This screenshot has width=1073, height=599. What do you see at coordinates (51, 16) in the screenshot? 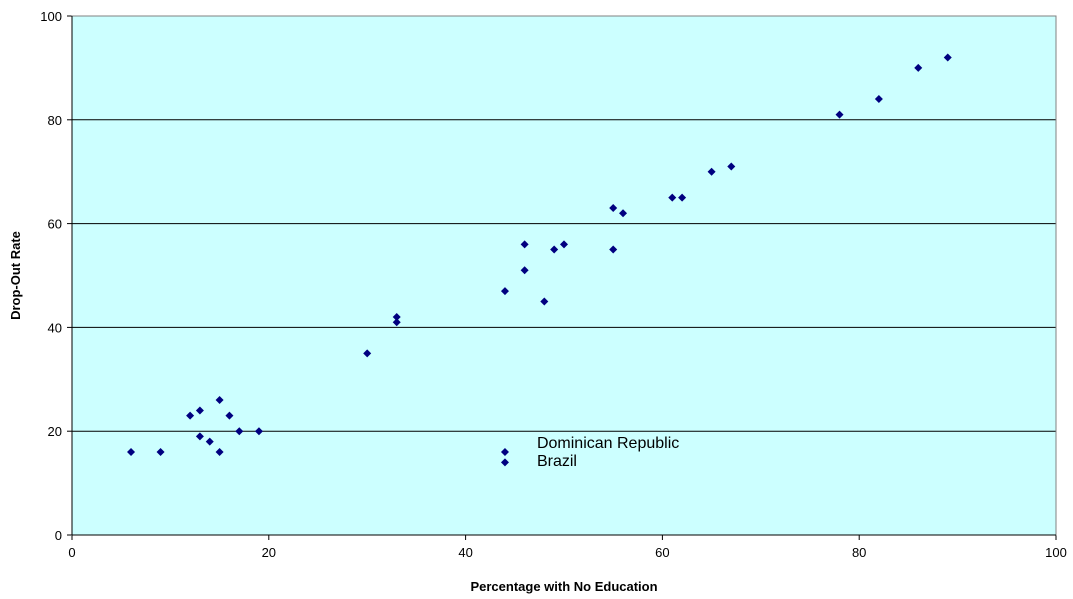
I see `y-tick-label: 100` at bounding box center [51, 16].